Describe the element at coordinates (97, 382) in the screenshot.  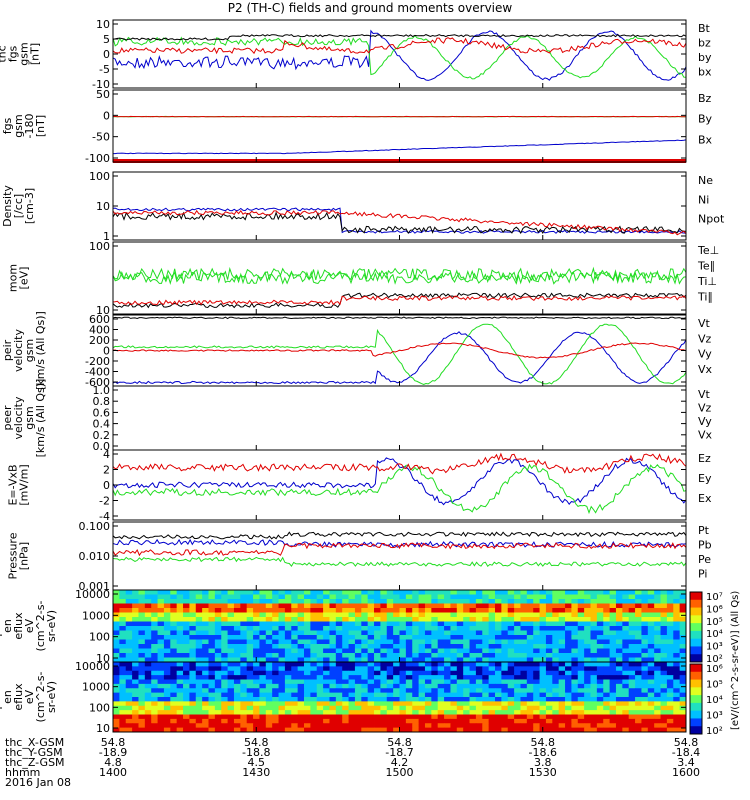
I see `y-tick-label: -600` at that location.